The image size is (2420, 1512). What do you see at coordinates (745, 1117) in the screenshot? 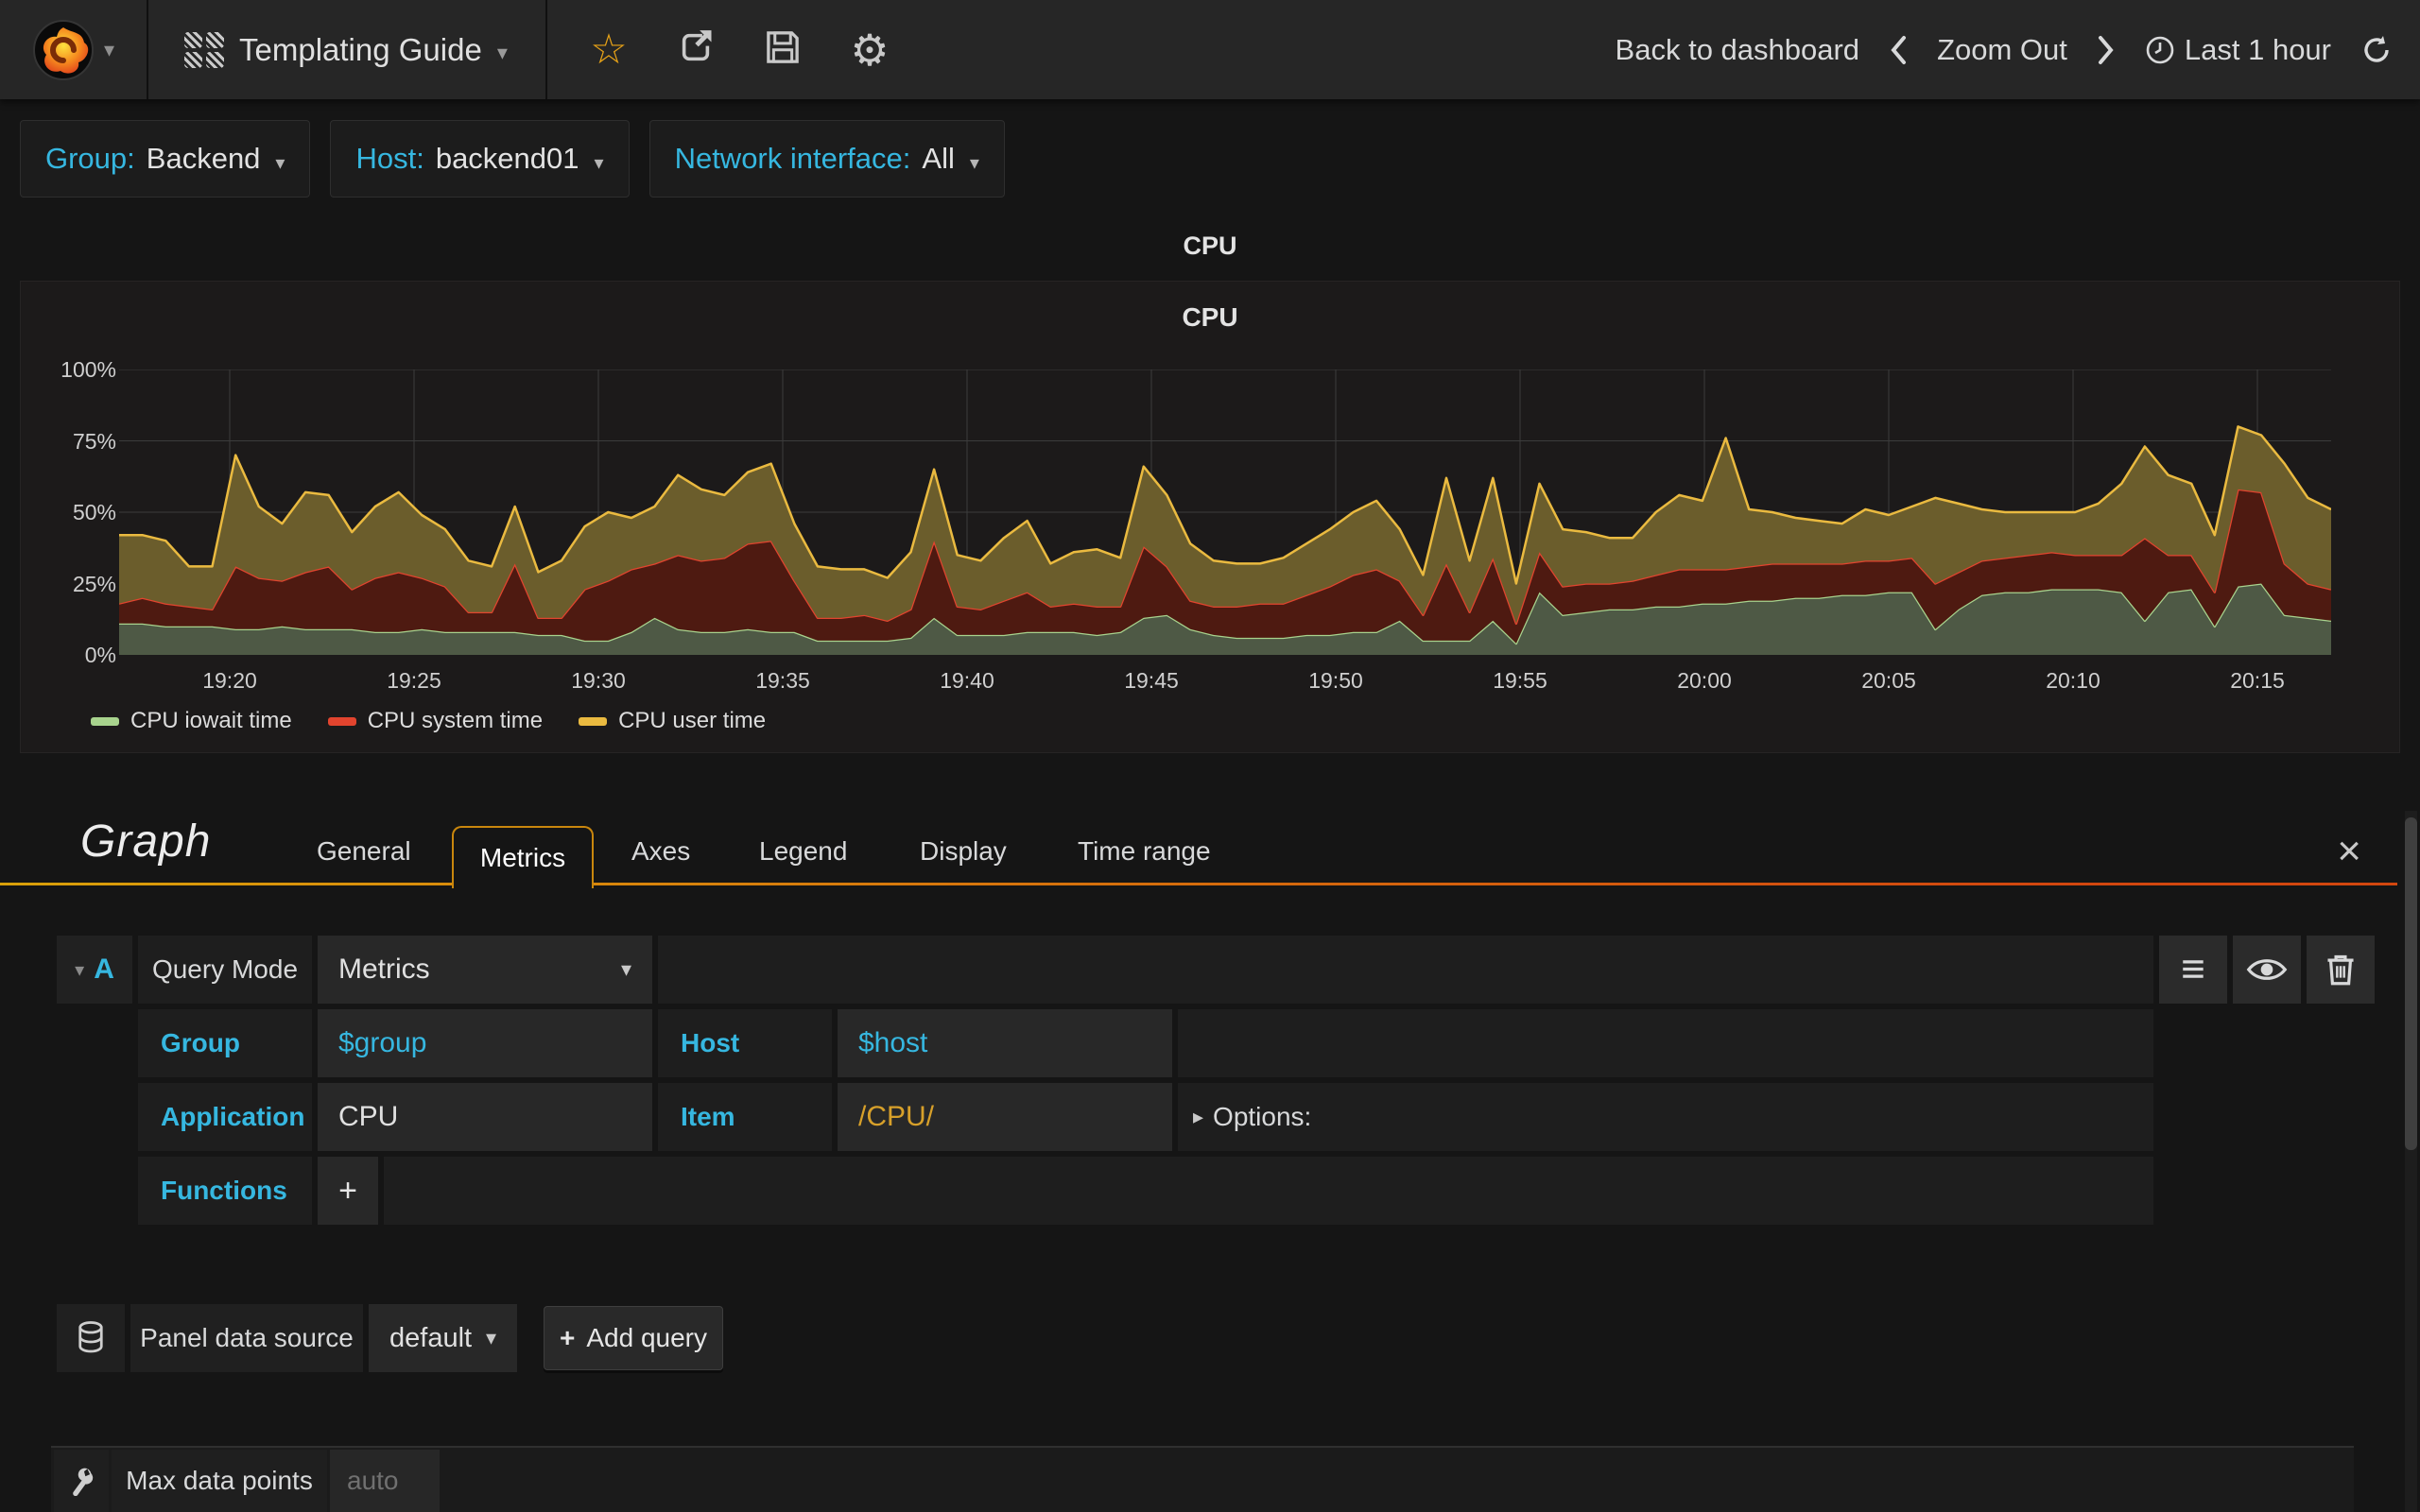
I see `item-label-cell: Item` at bounding box center [745, 1117].